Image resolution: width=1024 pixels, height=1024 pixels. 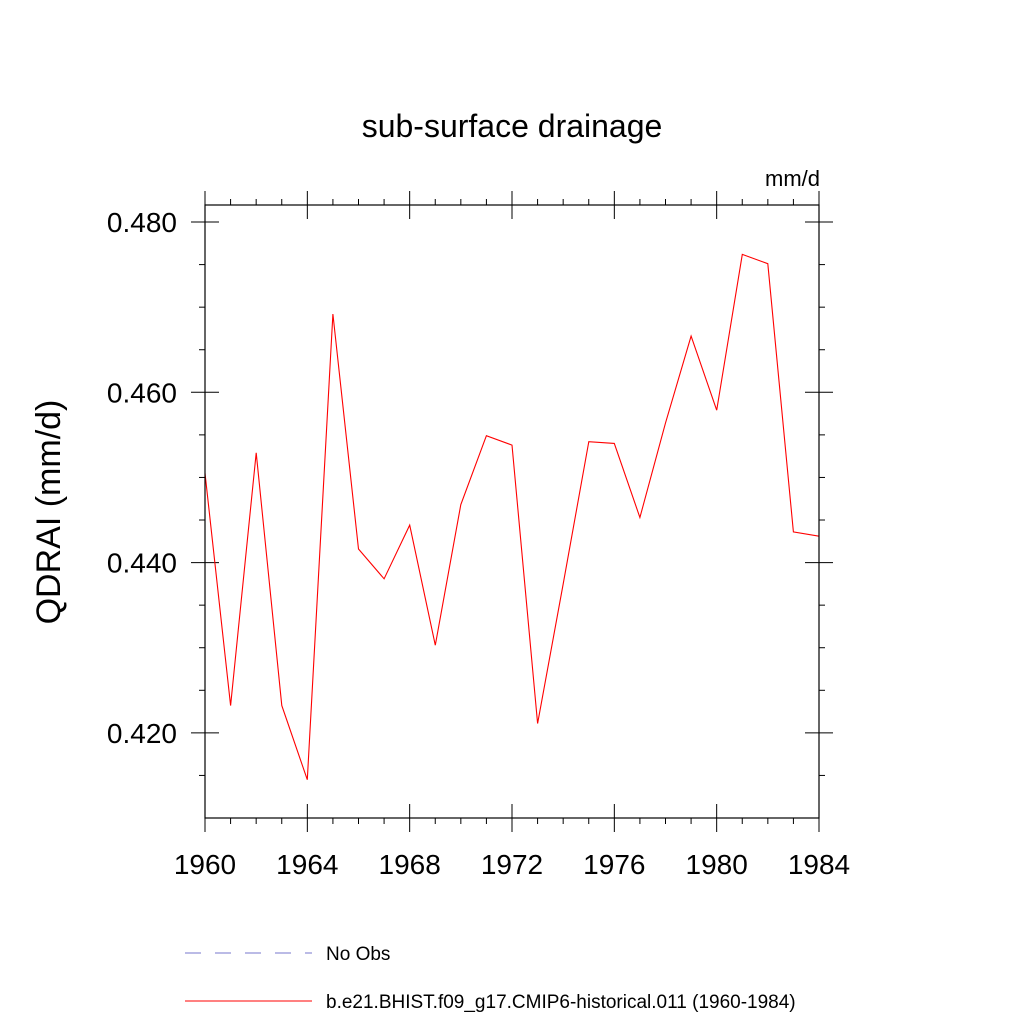 I want to click on x-tick-label: 1964, so click(x=307, y=864).